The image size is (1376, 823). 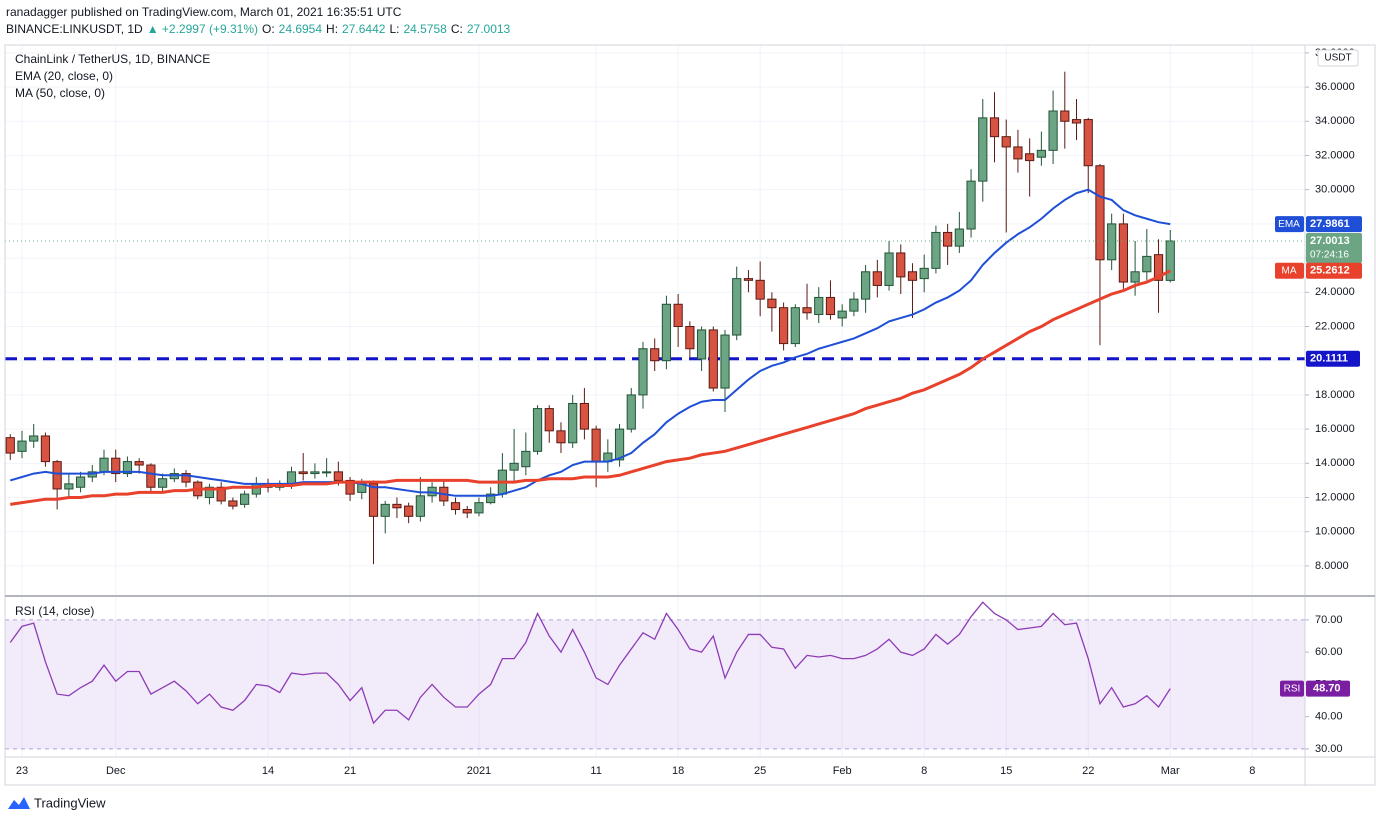 I want to click on logo-text: TradingView, so click(x=70, y=802).